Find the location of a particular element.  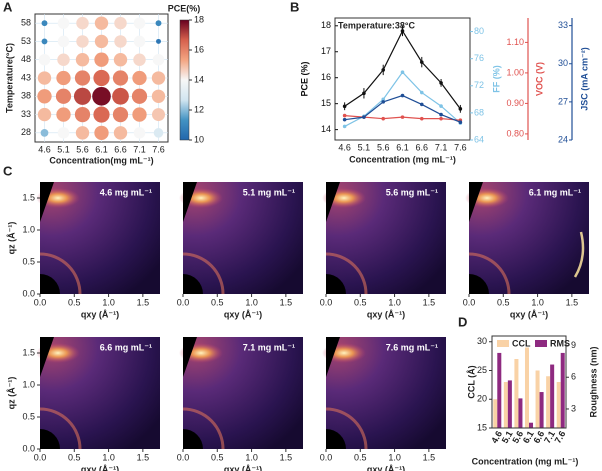

panel-letter: B is located at coordinates (294, 7).